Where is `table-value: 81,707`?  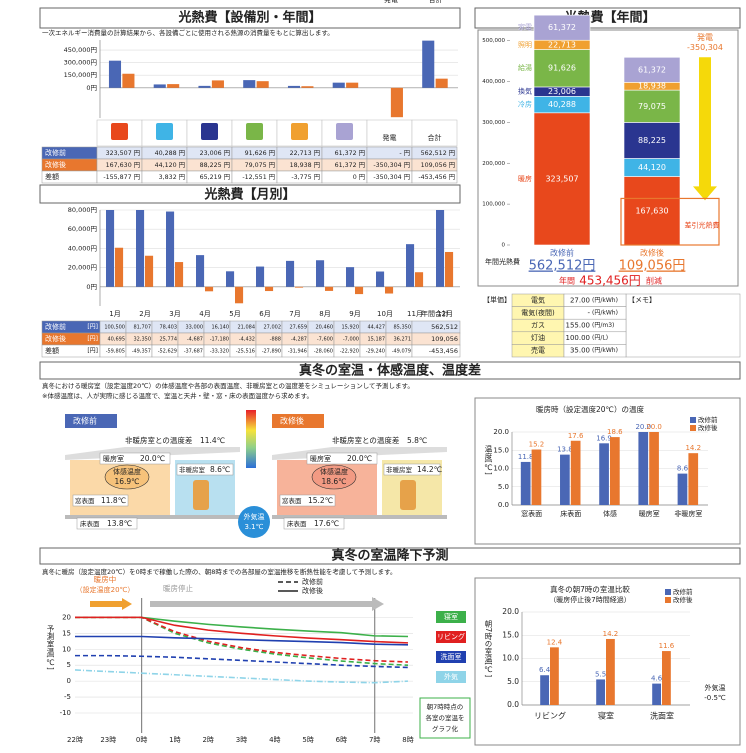 table-value: 81,707 is located at coordinates (143, 328).